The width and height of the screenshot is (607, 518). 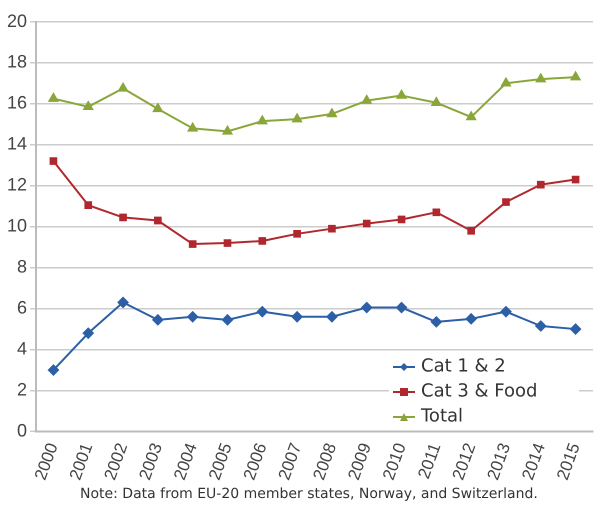 I want to click on x-tick-label: 2008, so click(x=324, y=461).